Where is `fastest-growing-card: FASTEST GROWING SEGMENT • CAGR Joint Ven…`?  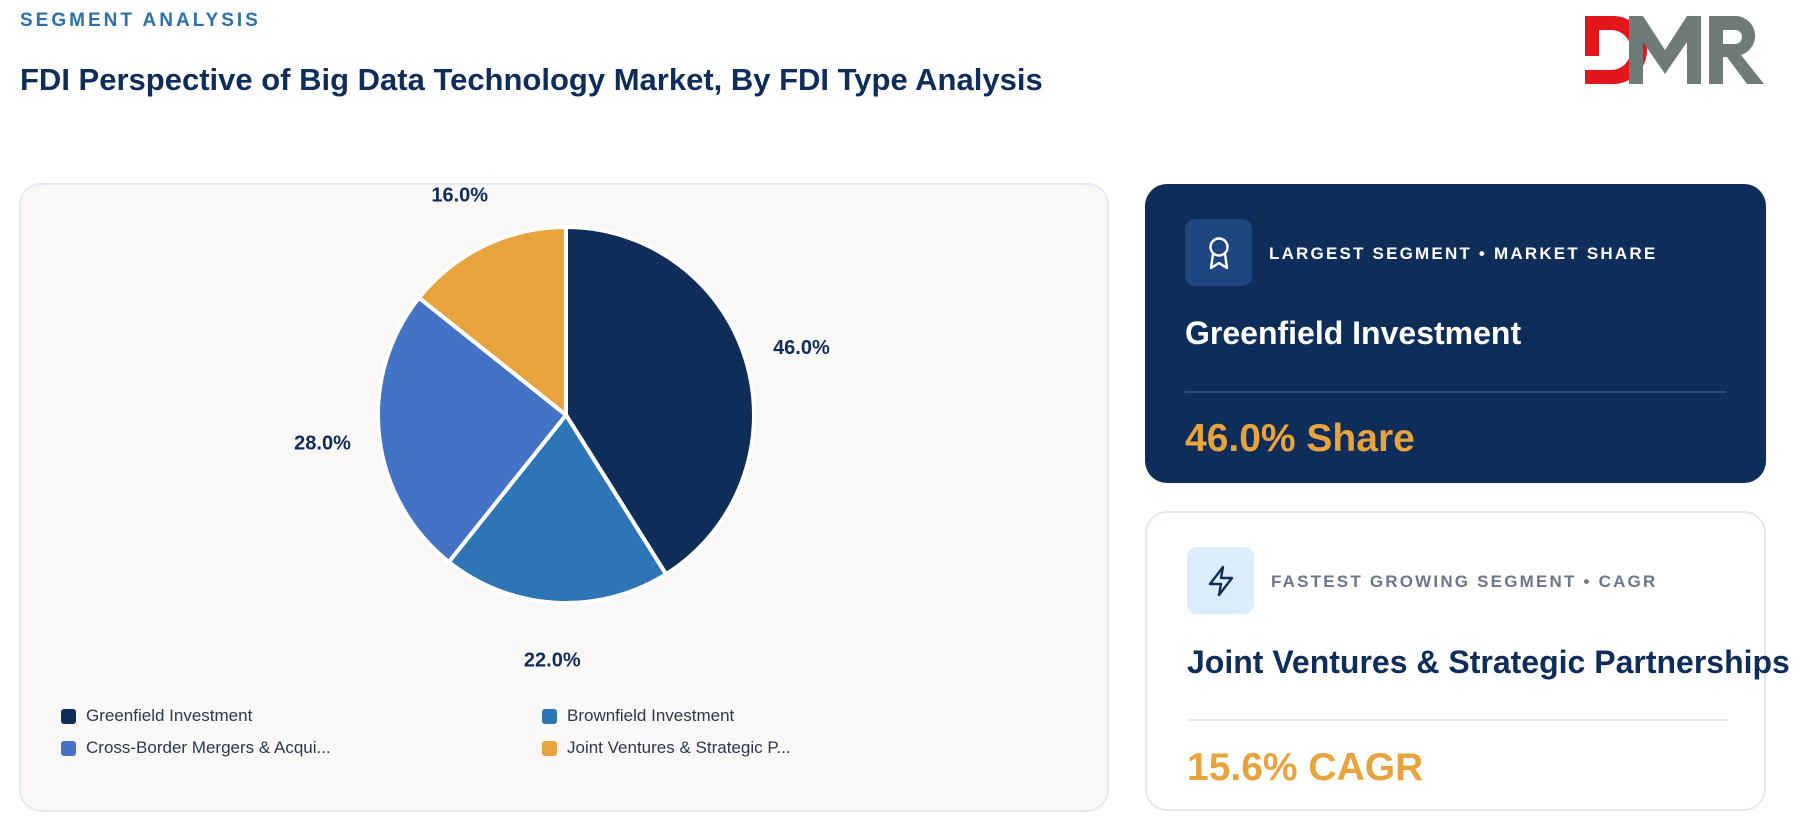
fastest-growing-card: FASTEST GROWING SEGMENT • CAGR Joint Ven… is located at coordinates (1467, 661).